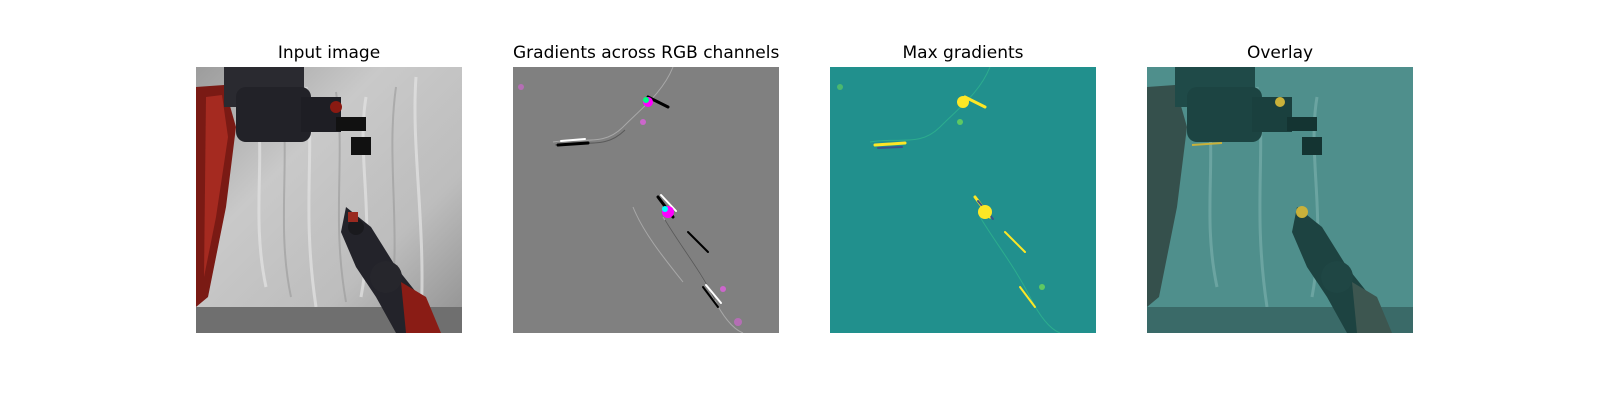  What do you see at coordinates (1280, 200) in the screenshot?
I see `overlay-image` at bounding box center [1280, 200].